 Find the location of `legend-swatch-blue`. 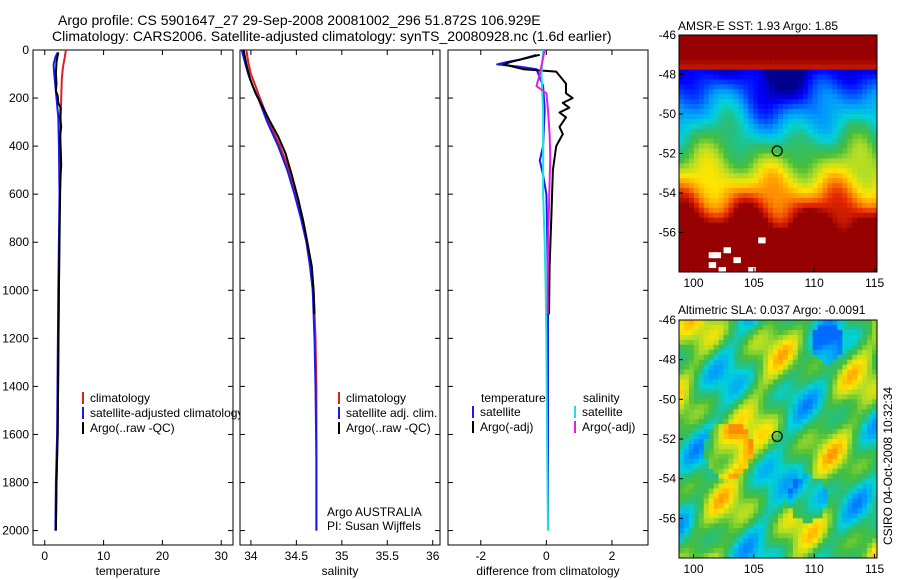

legend-swatch-blue is located at coordinates (473, 412).